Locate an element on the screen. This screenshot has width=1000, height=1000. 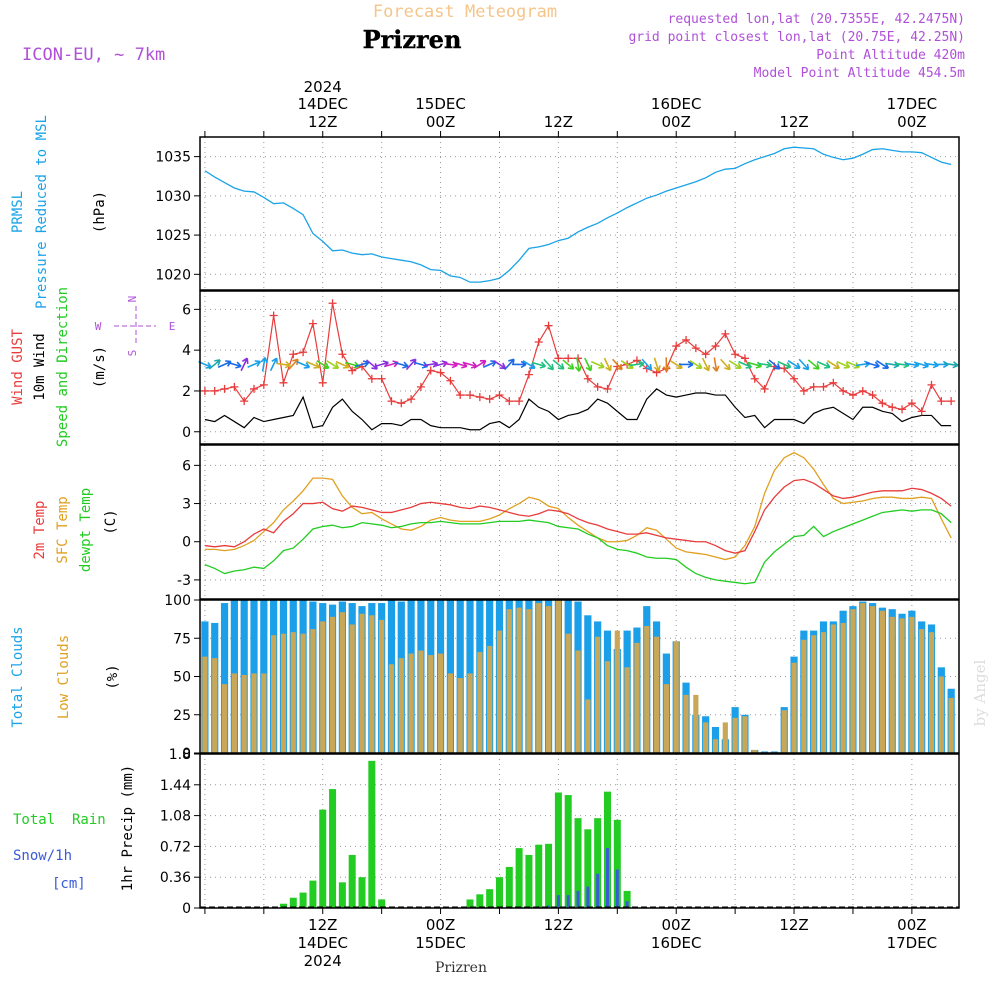
wind-y-tick-label: 6 is located at coordinates (186, 310).